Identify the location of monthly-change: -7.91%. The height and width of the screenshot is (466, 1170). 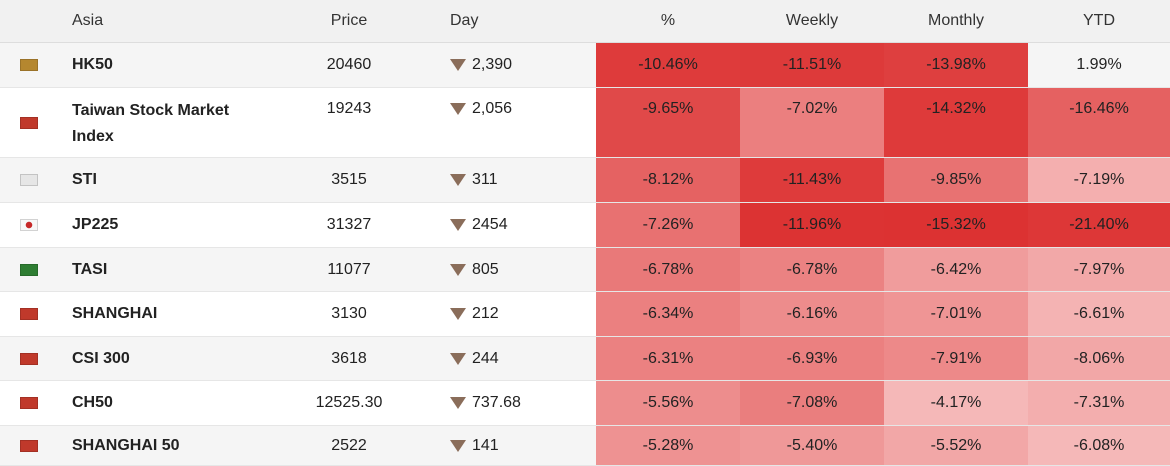
(956, 358).